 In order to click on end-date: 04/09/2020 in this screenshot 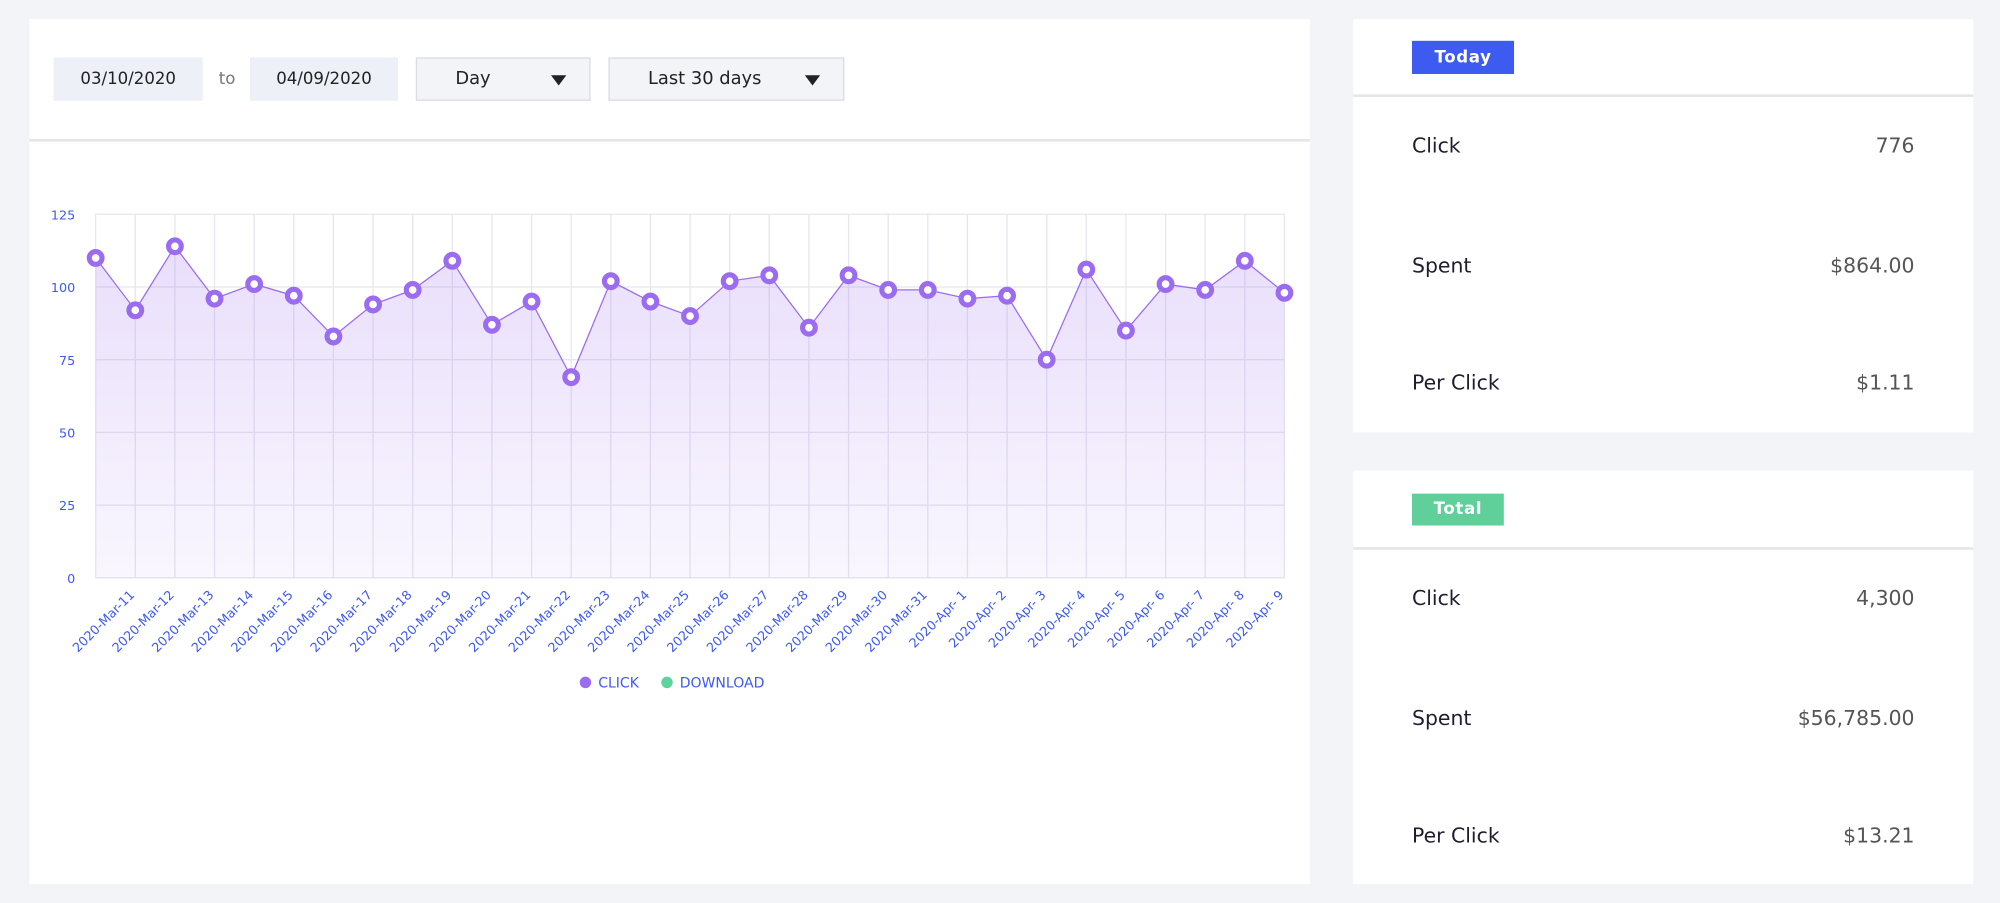, I will do `click(323, 79)`.